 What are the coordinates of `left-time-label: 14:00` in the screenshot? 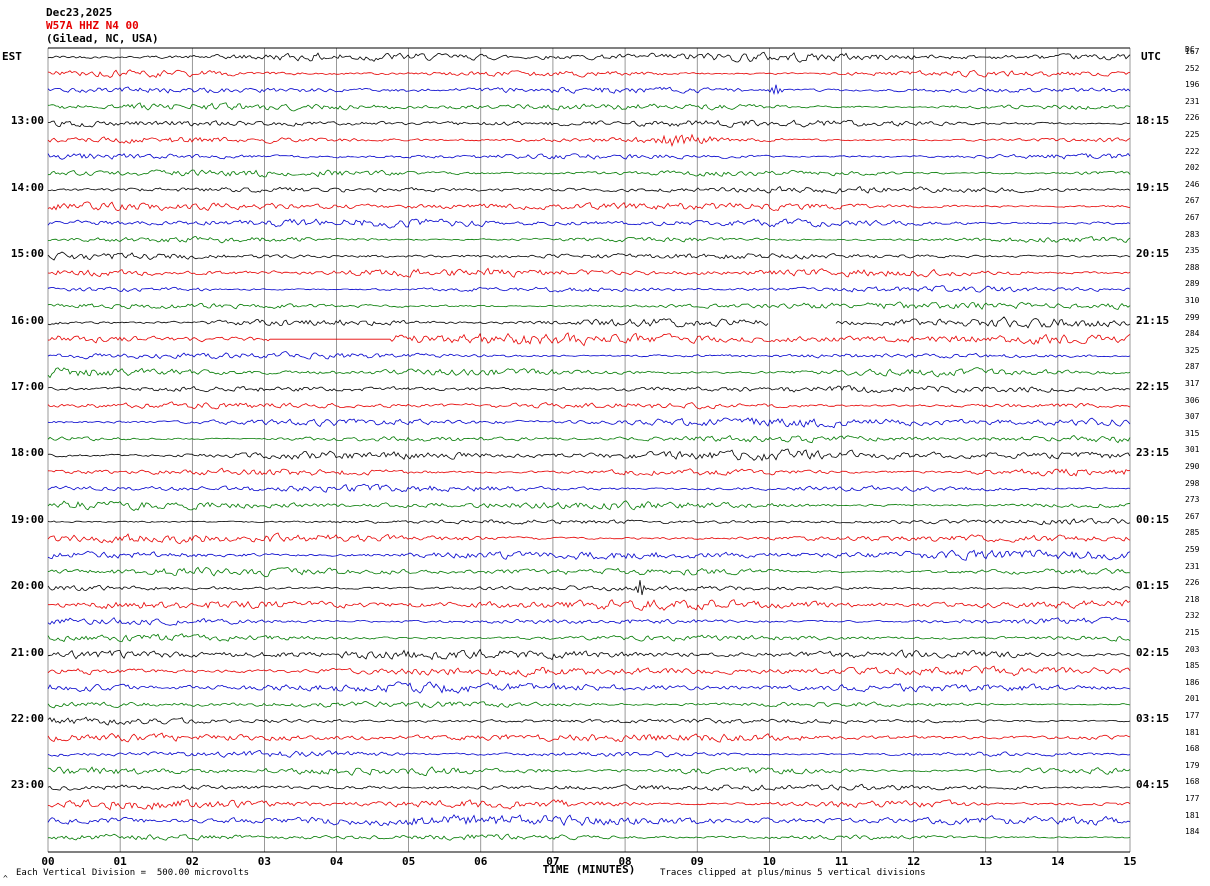 It's located at (27, 187).